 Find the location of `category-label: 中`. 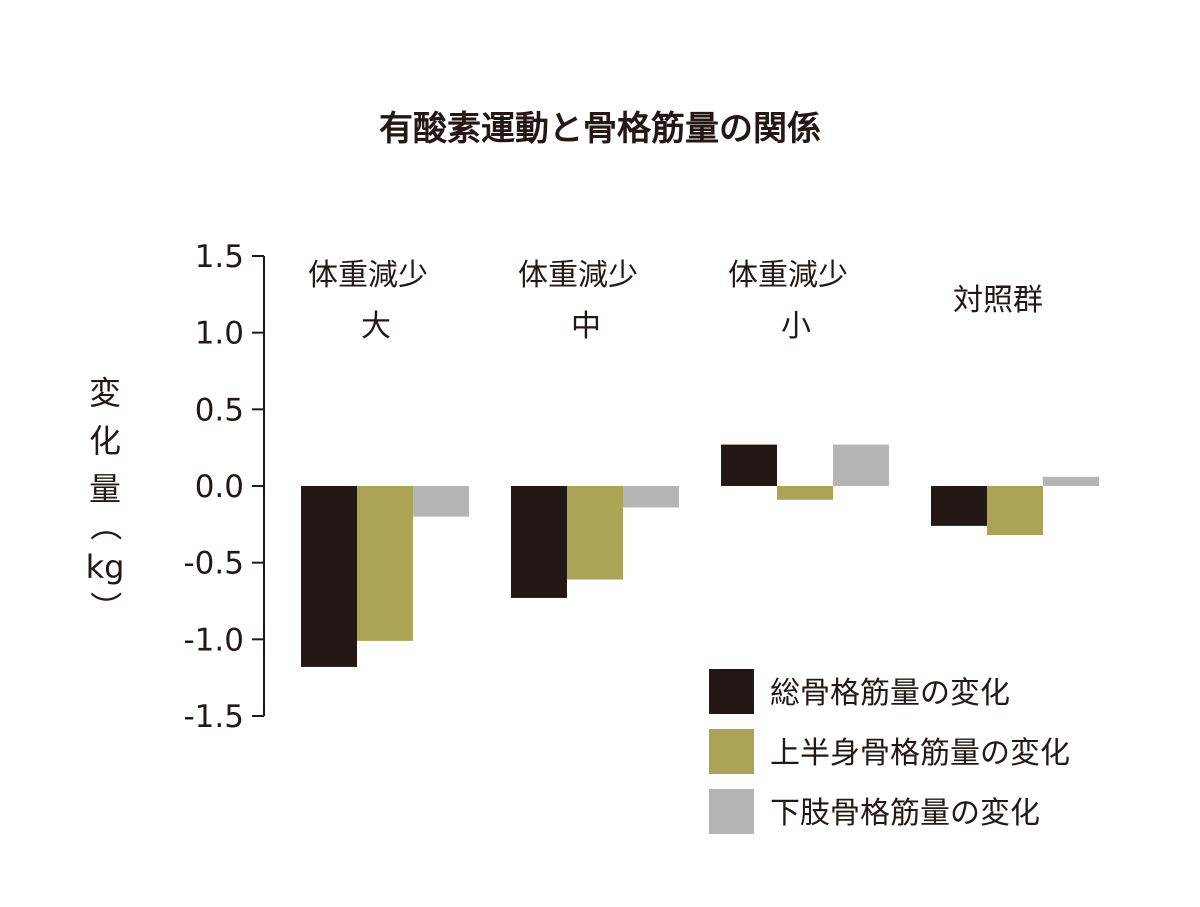

category-label: 中 is located at coordinates (586, 326).